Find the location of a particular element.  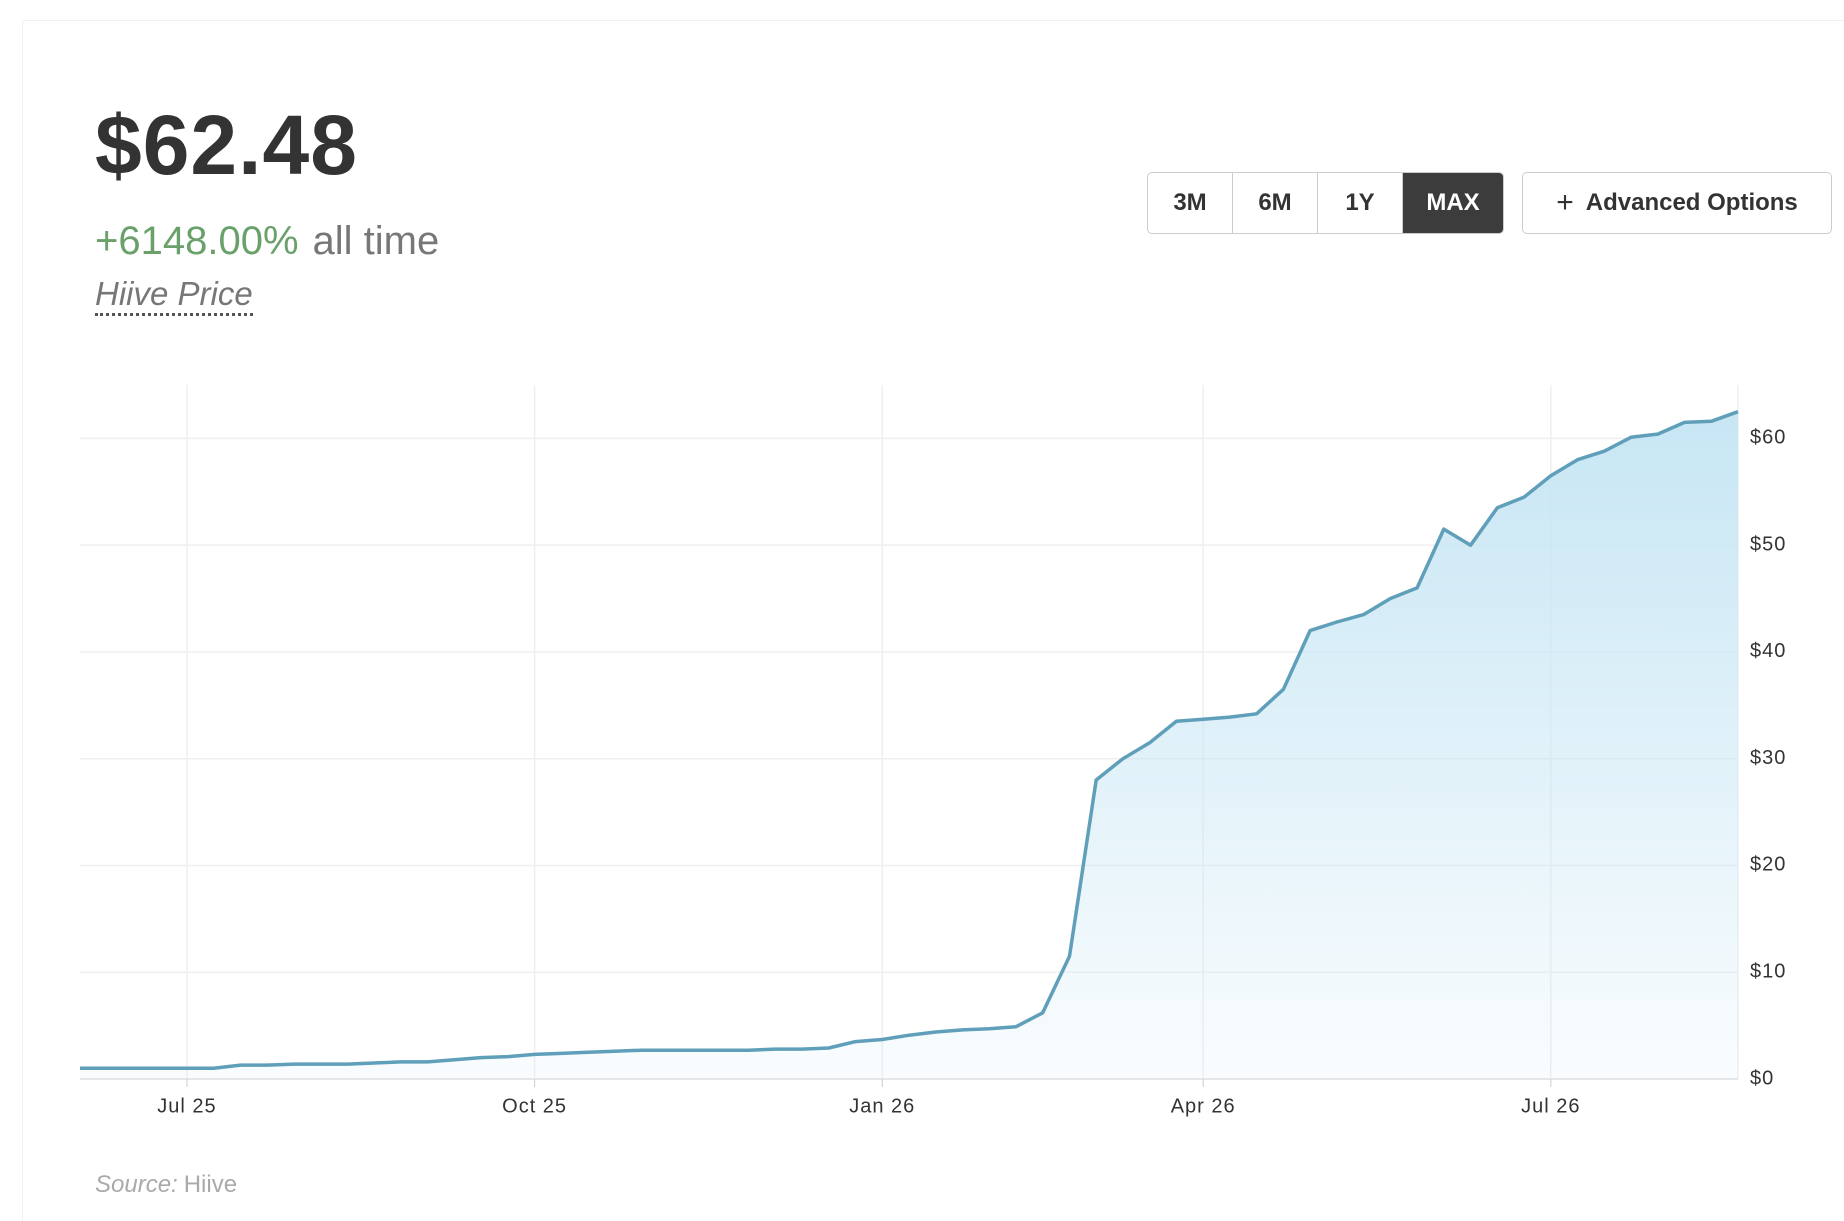

source-name: Hiive is located at coordinates (210, 1184).